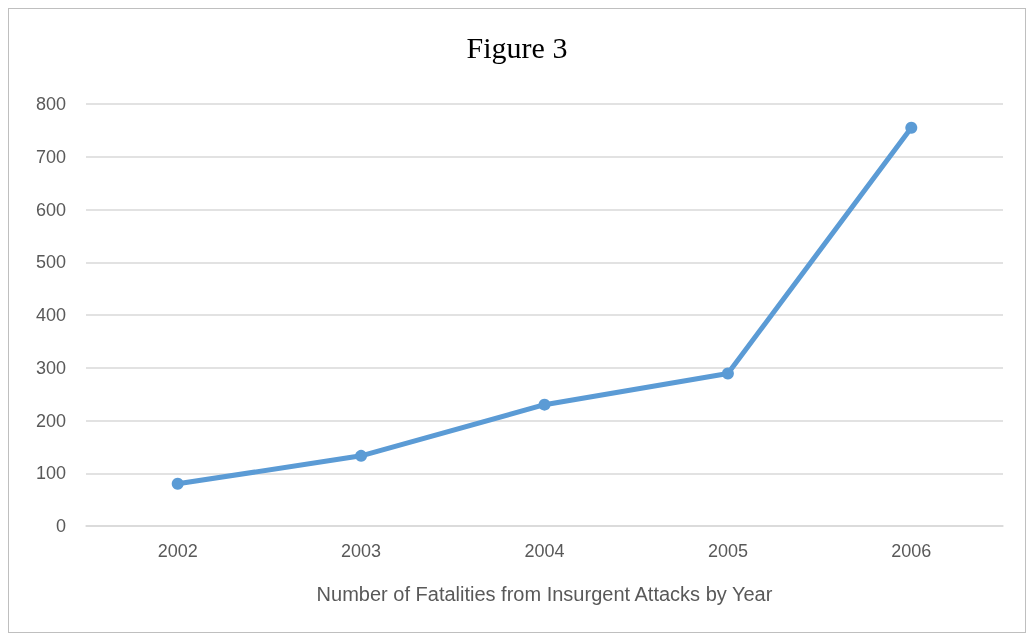 This screenshot has height=643, width=1036. I want to click on x-tick-label: 2004, so click(544, 551).